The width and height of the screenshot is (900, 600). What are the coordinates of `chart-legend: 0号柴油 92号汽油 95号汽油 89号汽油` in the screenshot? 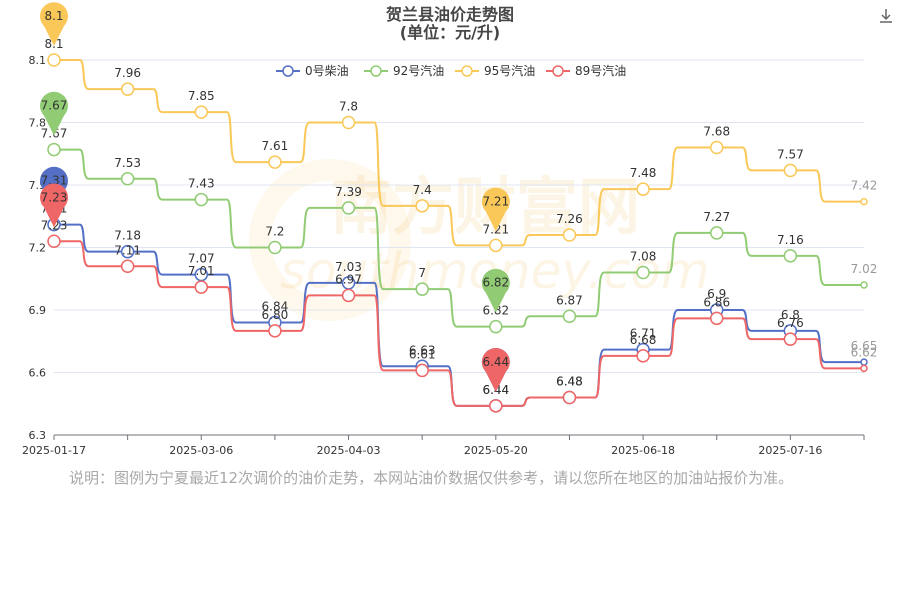 It's located at (451, 70).